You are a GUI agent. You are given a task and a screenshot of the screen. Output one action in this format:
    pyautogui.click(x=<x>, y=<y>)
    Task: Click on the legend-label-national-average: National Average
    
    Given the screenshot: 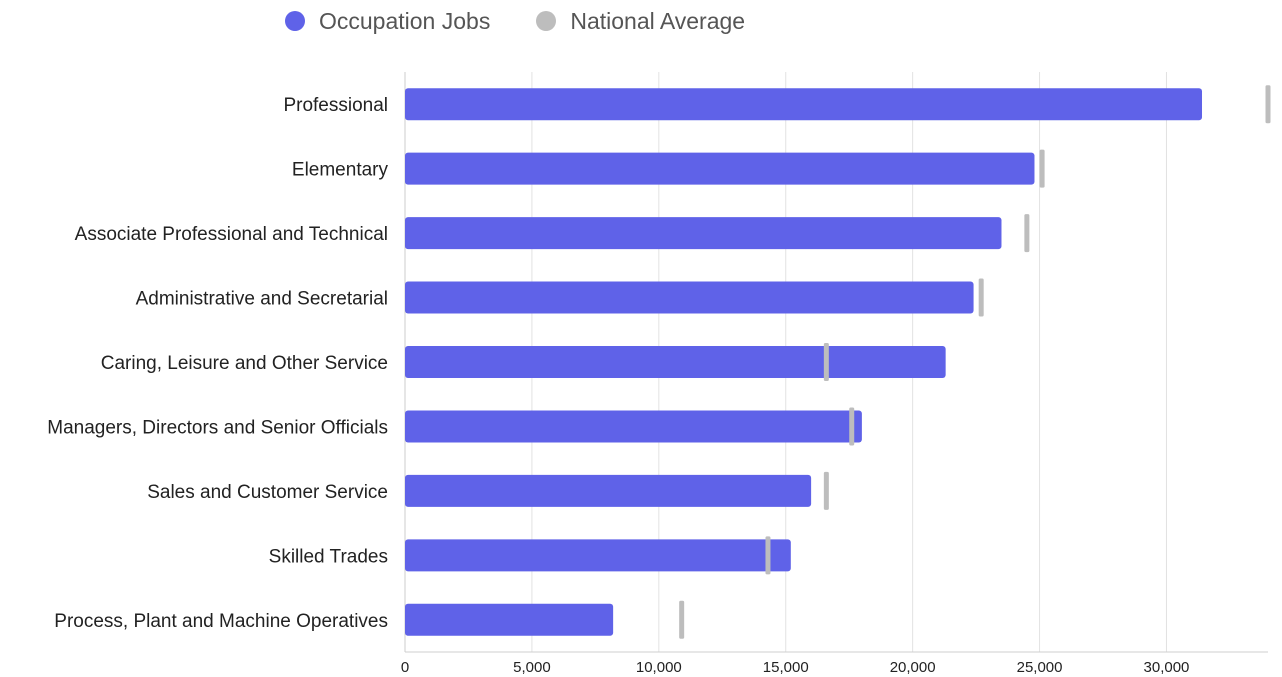 What is the action you would take?
    pyautogui.click(x=658, y=20)
    